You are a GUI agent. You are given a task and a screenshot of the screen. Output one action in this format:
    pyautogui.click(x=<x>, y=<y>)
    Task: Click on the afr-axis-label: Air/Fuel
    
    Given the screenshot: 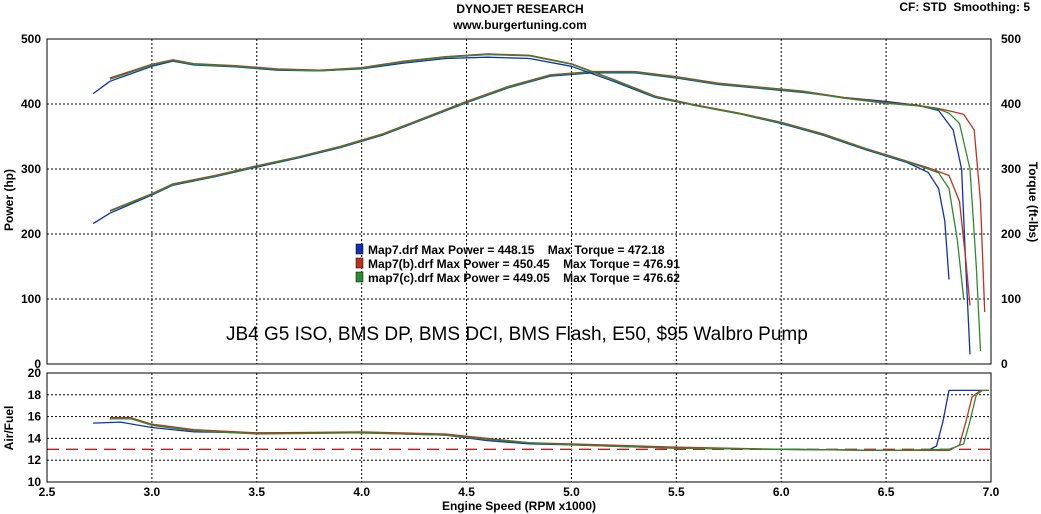 What is the action you would take?
    pyautogui.click(x=9, y=428)
    